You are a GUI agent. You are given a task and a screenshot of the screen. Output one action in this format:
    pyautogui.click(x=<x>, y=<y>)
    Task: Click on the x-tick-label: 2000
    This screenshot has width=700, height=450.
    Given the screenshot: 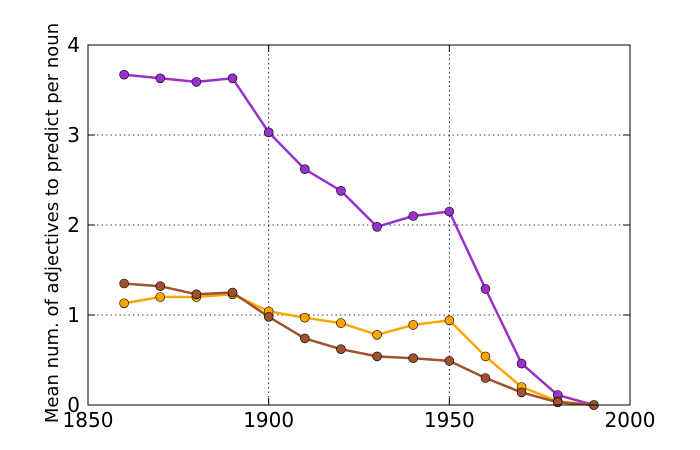 What is the action you would take?
    pyautogui.click(x=630, y=420)
    